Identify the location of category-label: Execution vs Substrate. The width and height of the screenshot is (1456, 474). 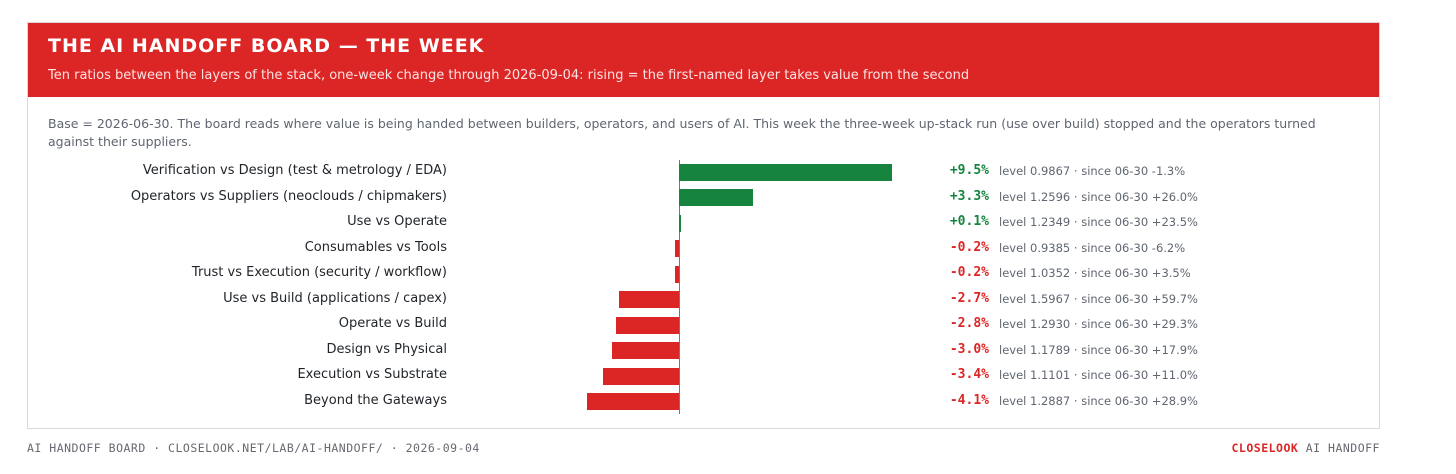
(372, 374).